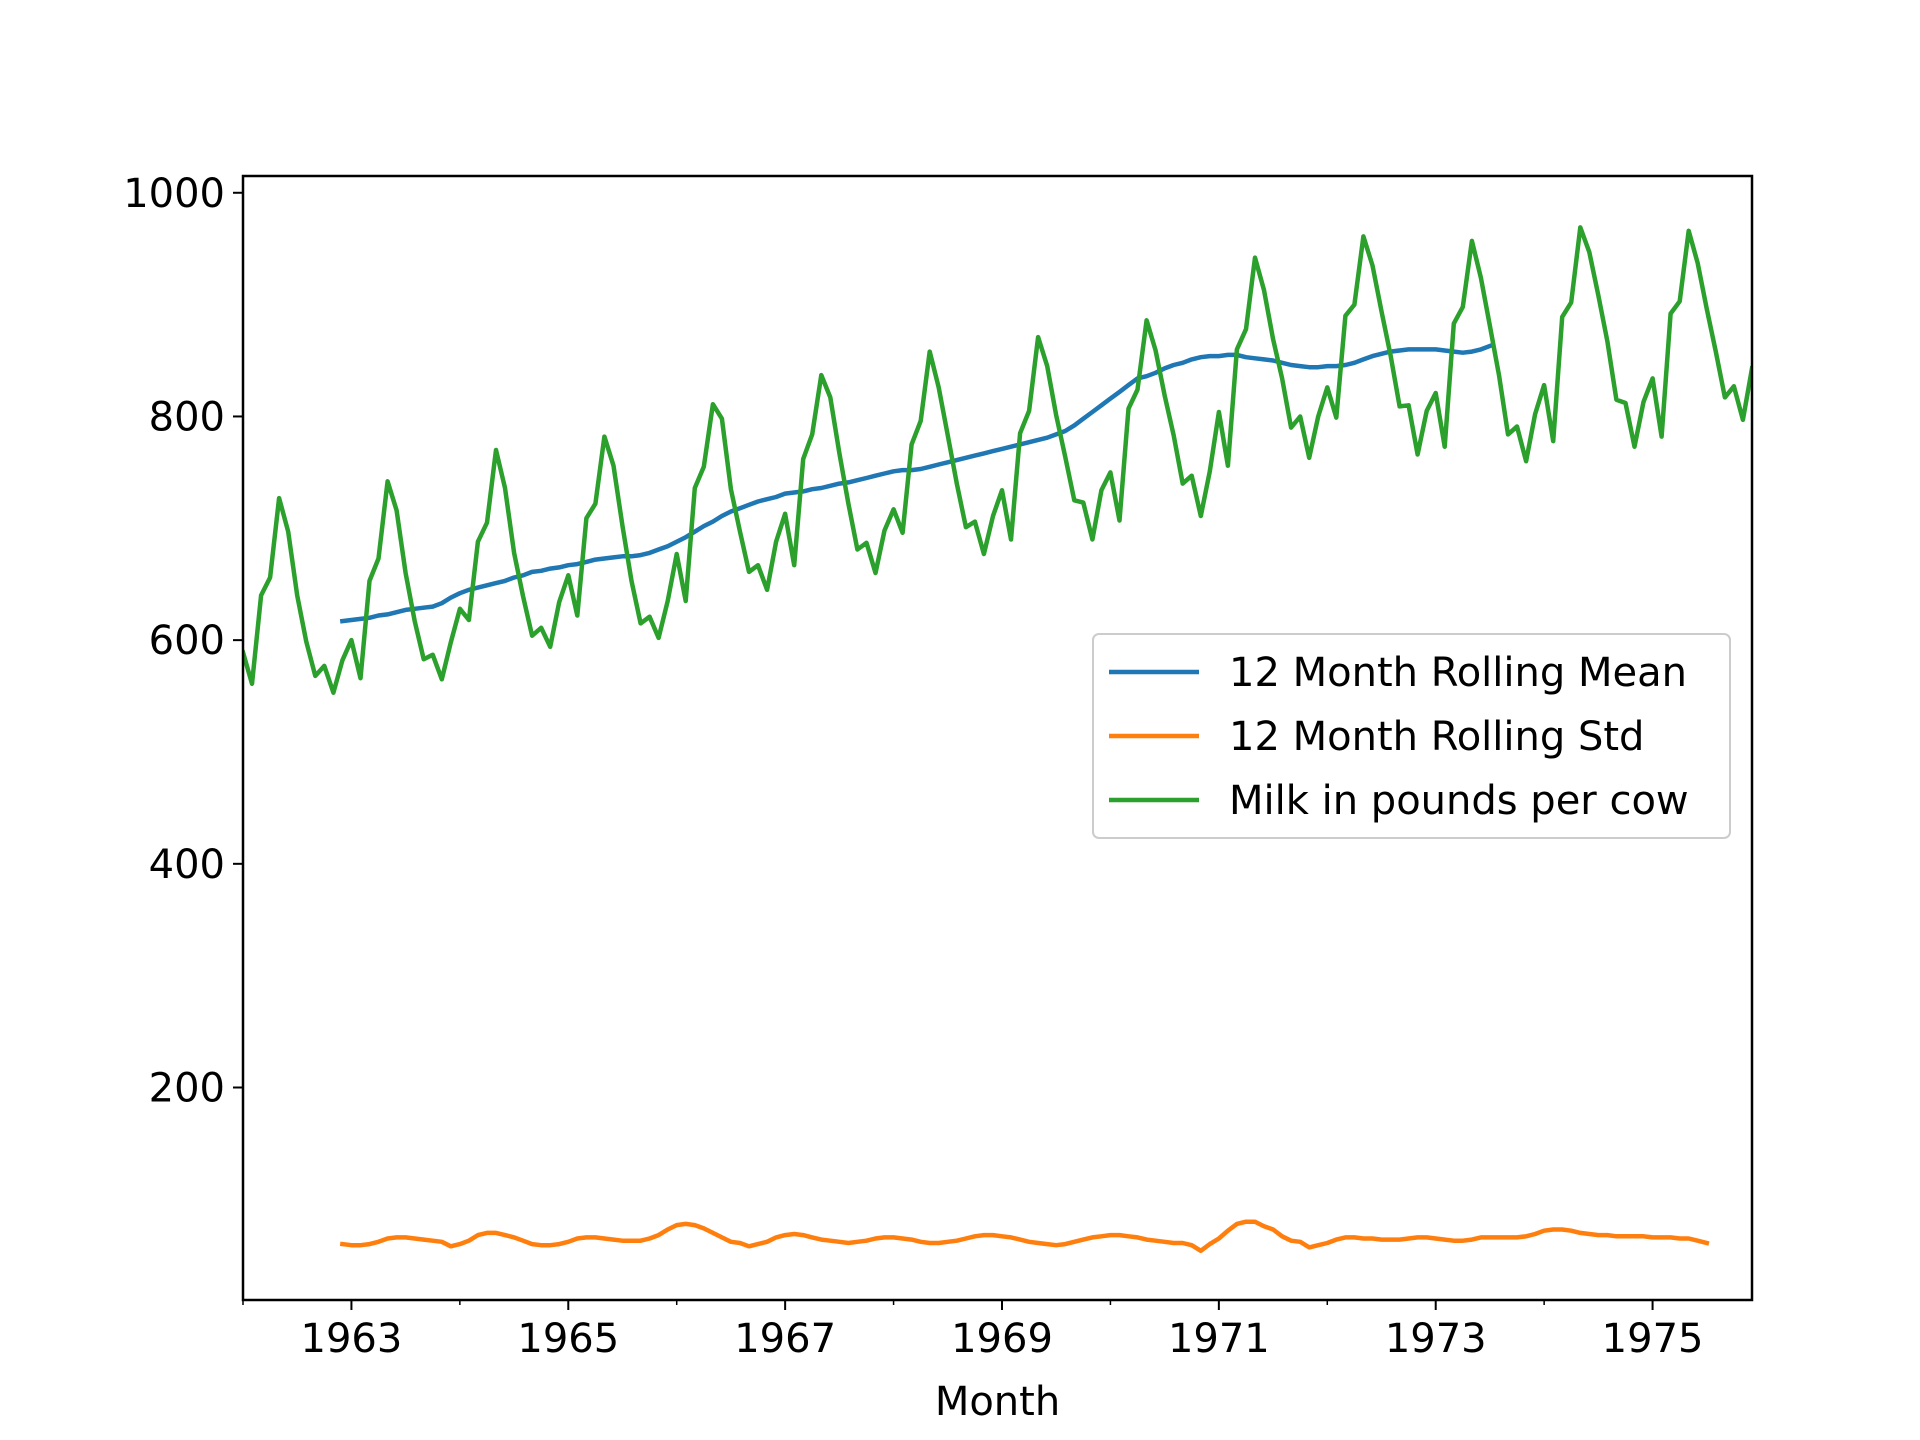 This screenshot has height=1440, width=1920. Describe the element at coordinates (1458, 673) in the screenshot. I see `legend-label: 12 Month Rolling Mean` at that location.